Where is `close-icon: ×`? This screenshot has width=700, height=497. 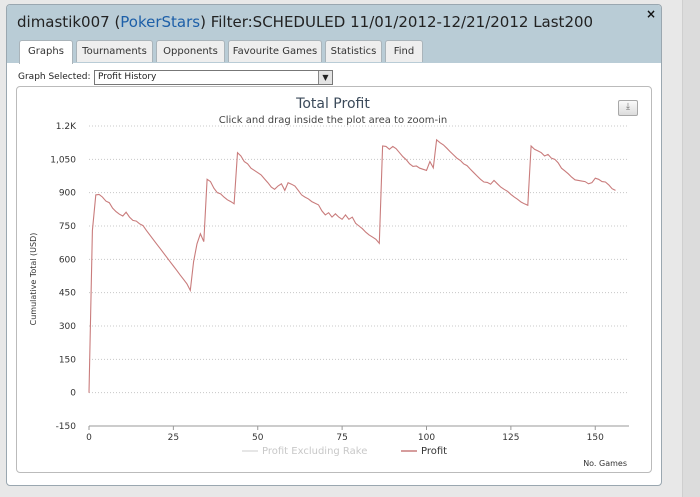
close-icon: × is located at coordinates (650, 14).